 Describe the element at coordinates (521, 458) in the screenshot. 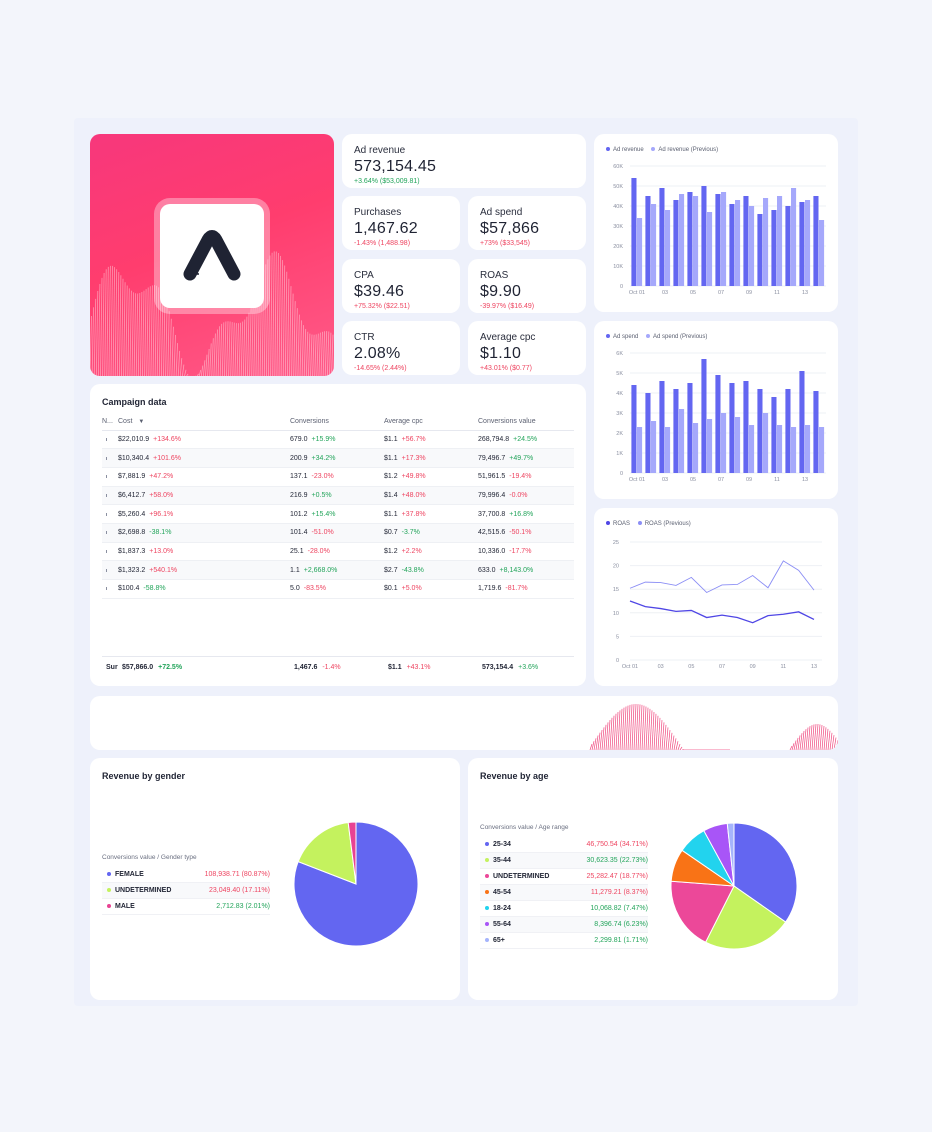

I see `cell-change: +49.7%` at that location.